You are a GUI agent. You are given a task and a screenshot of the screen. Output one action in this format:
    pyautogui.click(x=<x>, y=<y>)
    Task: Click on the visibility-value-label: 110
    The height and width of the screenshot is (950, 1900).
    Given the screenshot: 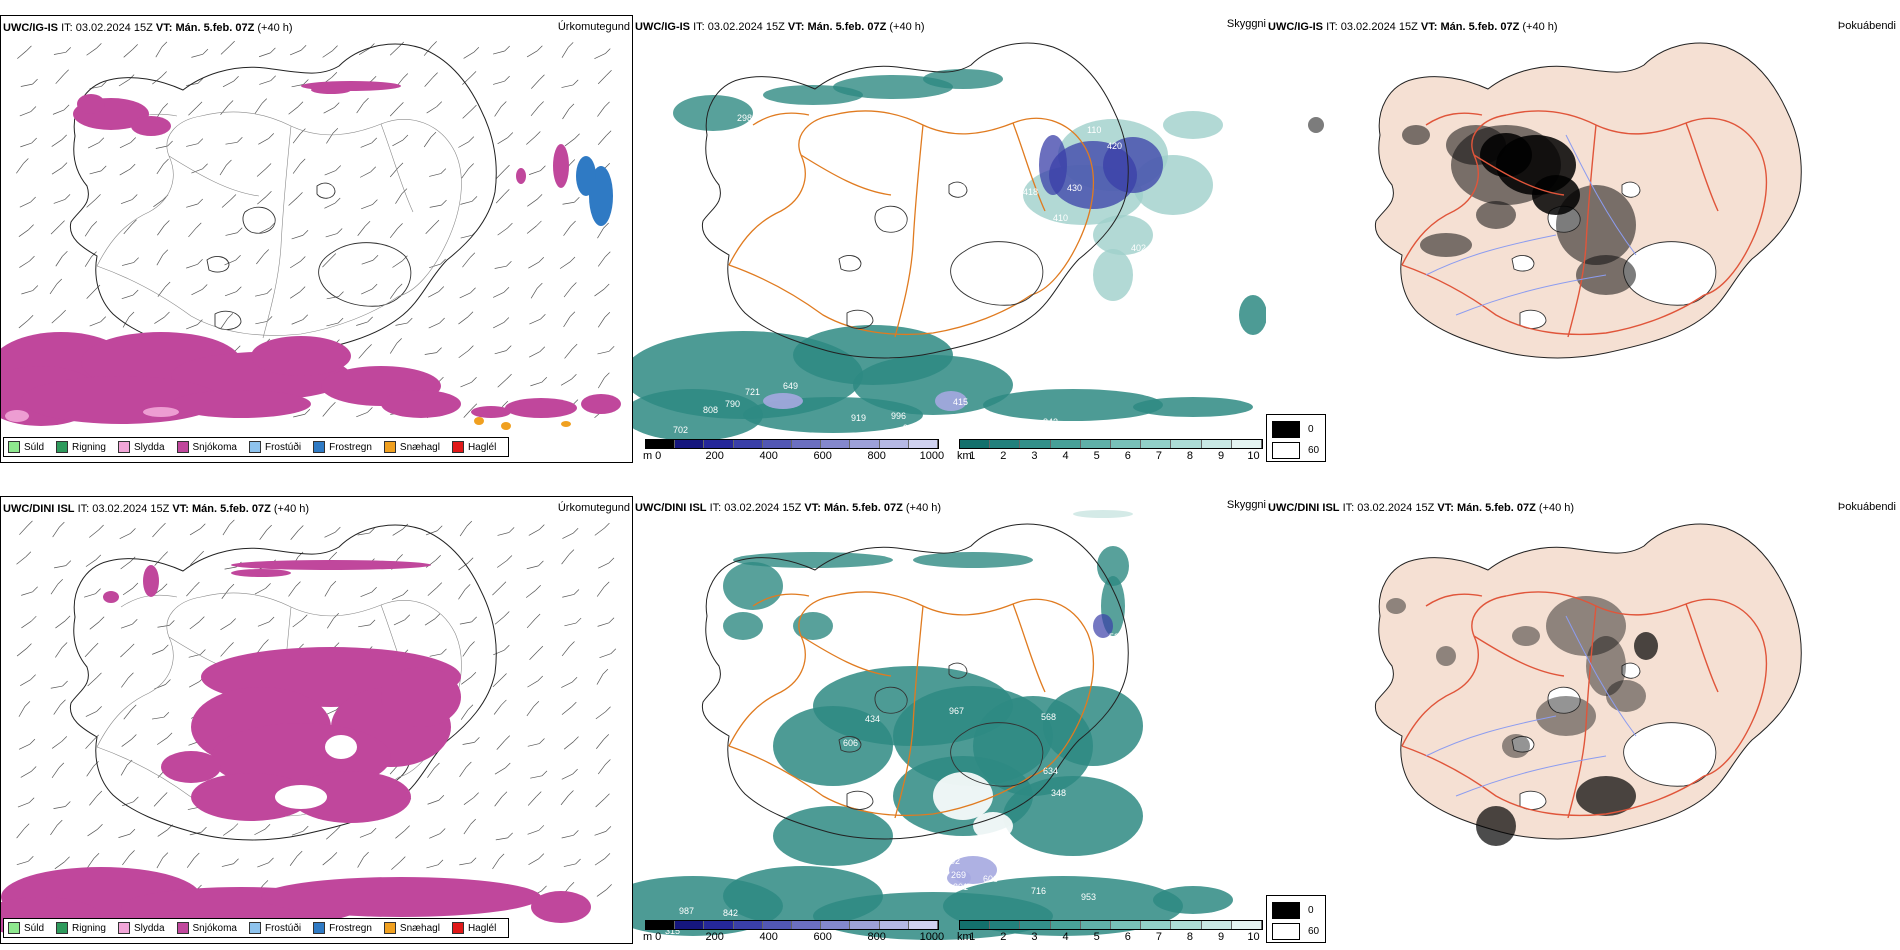 What is the action you would take?
    pyautogui.click(x=1094, y=130)
    